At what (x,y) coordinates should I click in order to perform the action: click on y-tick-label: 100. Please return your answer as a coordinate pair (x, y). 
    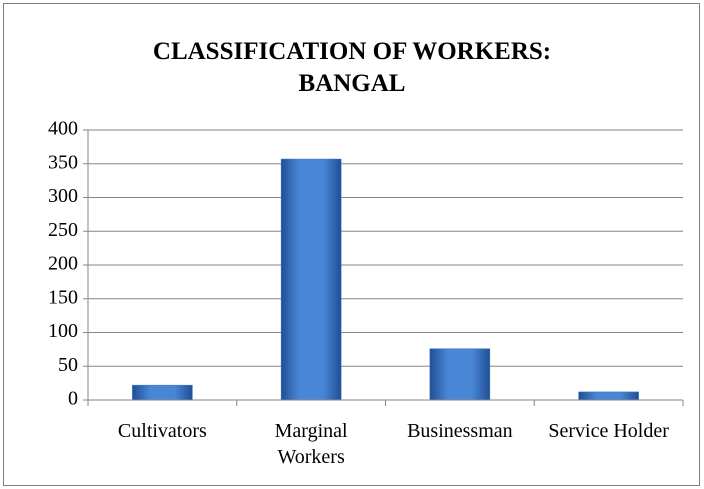
    Looking at the image, I should click on (63, 331).